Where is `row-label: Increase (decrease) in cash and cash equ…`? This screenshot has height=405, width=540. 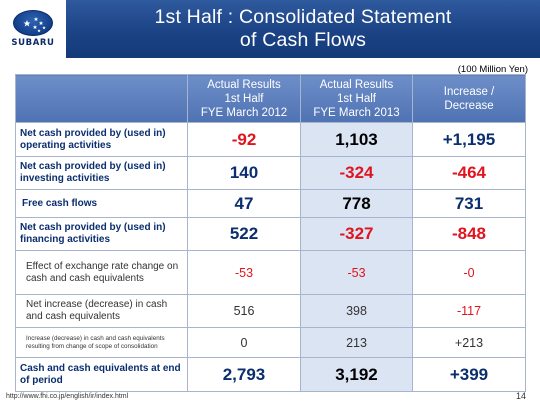 row-label: Increase (decrease) in cash and cash equ… is located at coordinates (101, 342).